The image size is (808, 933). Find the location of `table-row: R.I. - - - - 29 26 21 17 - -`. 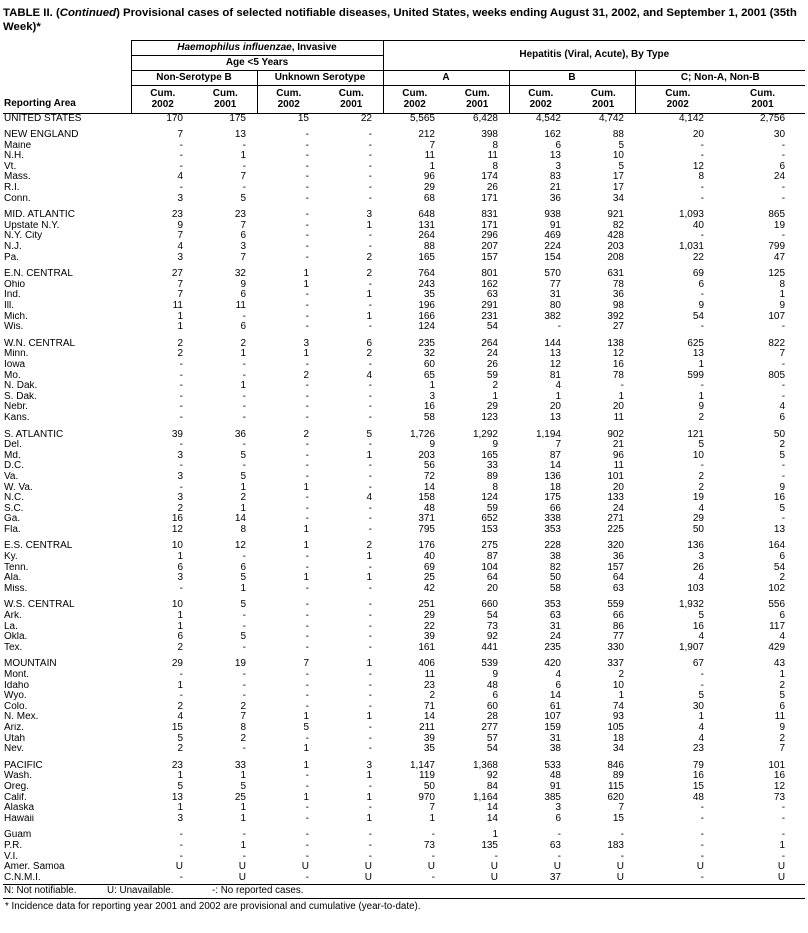

table-row: R.I. - - - - 29 26 21 17 - - is located at coordinates (404, 188).